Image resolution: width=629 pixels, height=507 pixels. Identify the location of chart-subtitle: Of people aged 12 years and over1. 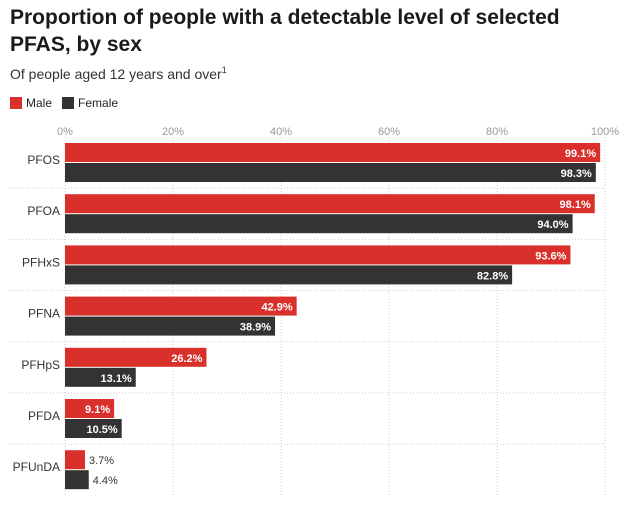
(118, 73).